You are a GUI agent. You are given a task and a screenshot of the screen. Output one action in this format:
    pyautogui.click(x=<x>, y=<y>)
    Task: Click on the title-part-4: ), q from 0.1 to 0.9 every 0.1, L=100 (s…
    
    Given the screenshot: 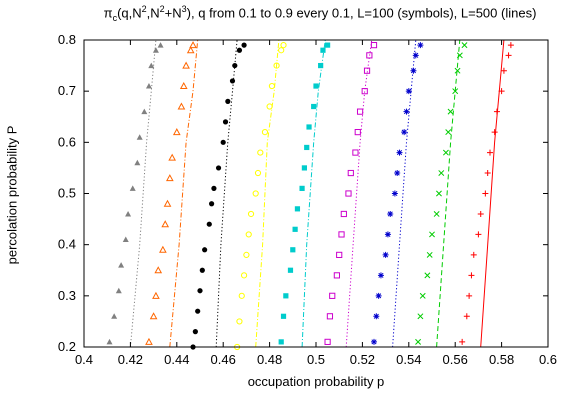 What is the action you would take?
    pyautogui.click(x=361, y=13)
    